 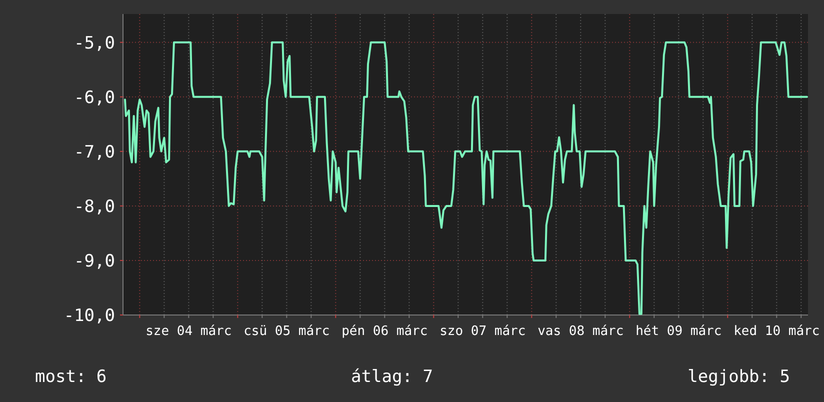 I want to click on text: legjobb: 5, so click(x=739, y=377).